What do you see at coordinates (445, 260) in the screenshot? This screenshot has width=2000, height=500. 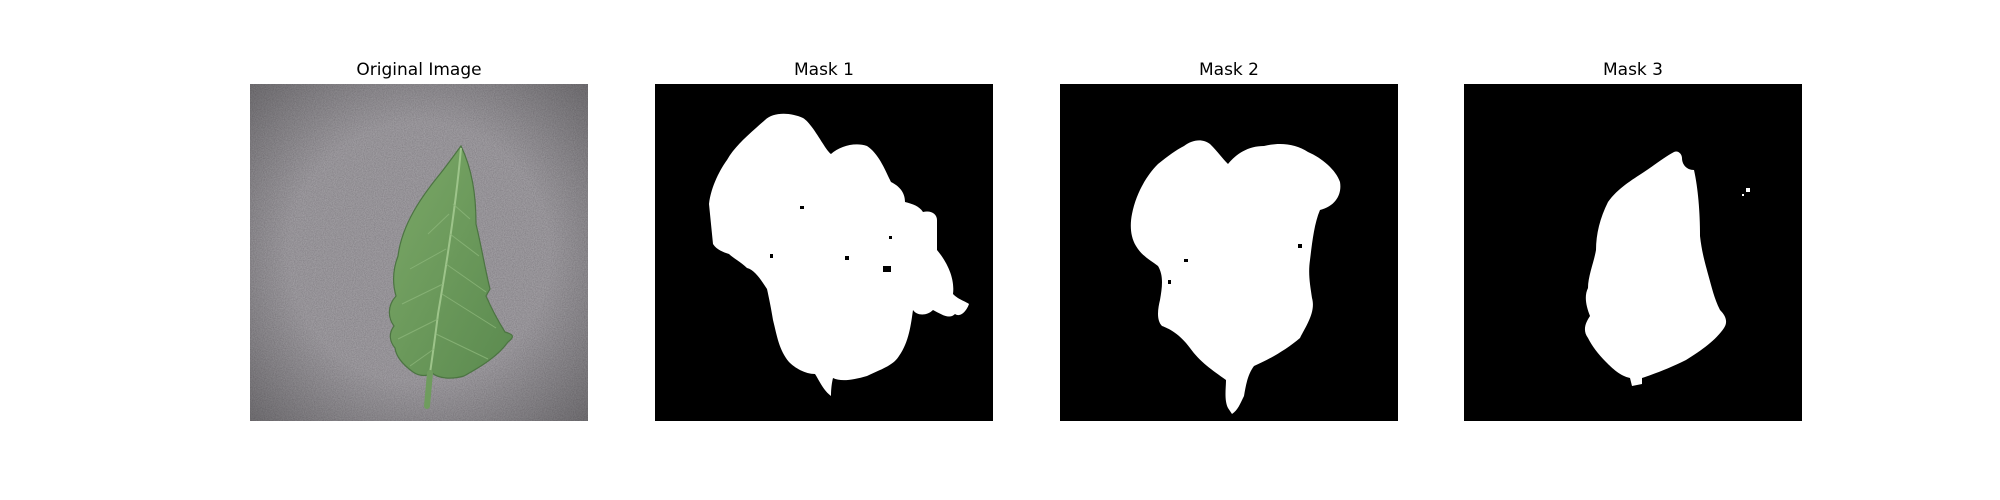 I see `leaf-midrib` at bounding box center [445, 260].